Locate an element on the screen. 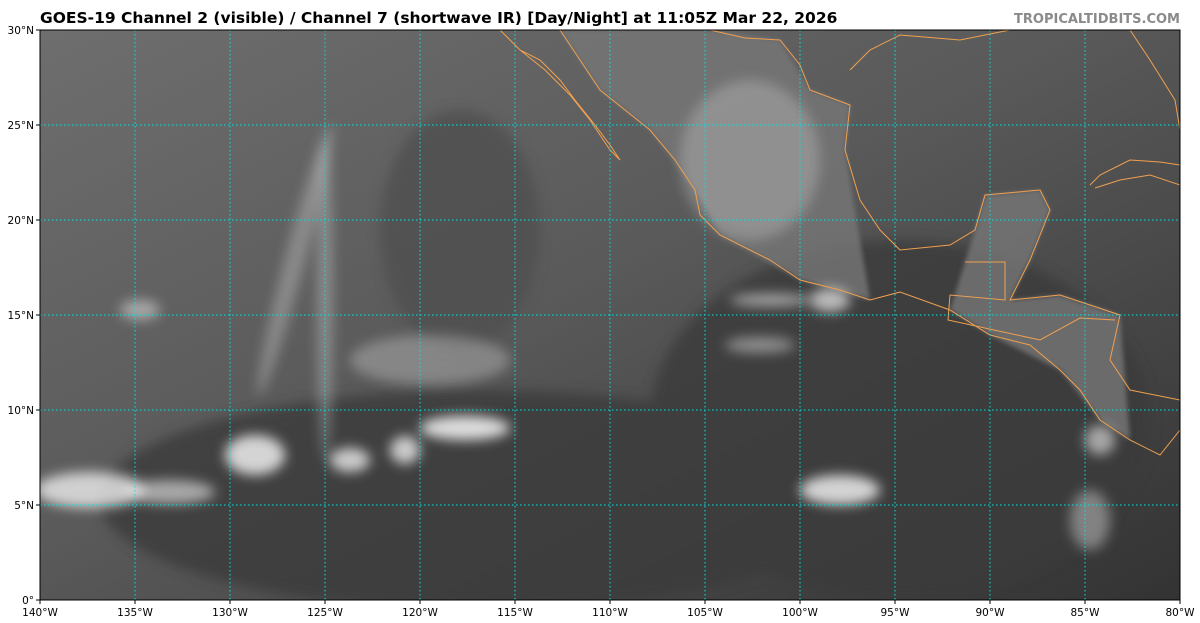 The height and width of the screenshot is (623, 1200). lon-tick-label: 95°W is located at coordinates (896, 613).